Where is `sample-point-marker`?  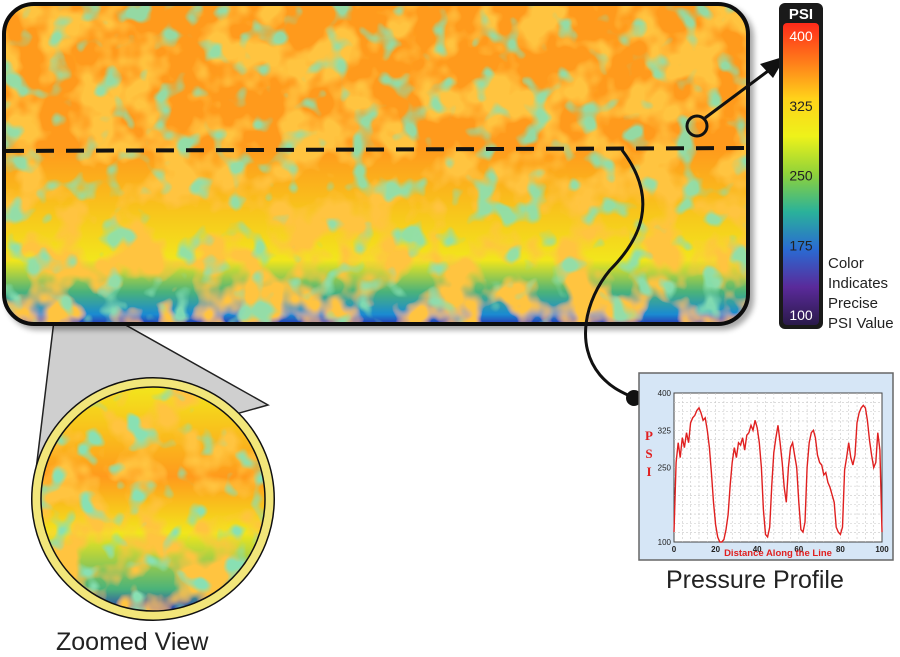
sample-point-marker is located at coordinates (697, 126).